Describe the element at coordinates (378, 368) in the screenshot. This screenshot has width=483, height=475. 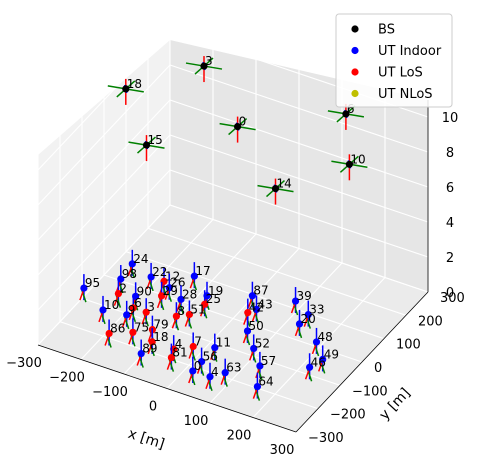
I see `y-tick-label: 0` at that location.